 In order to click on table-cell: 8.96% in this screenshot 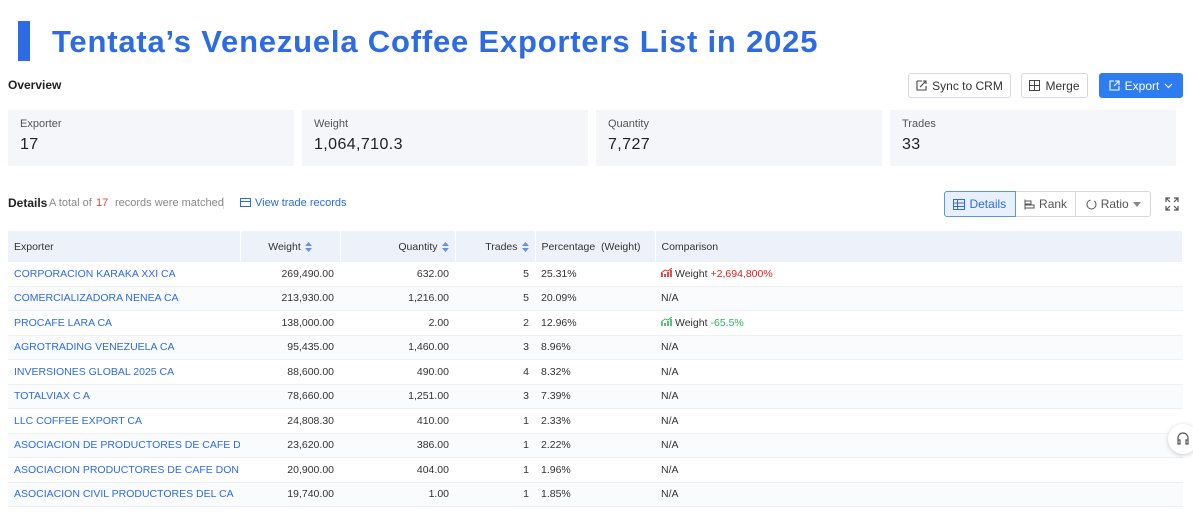, I will do `click(595, 347)`.